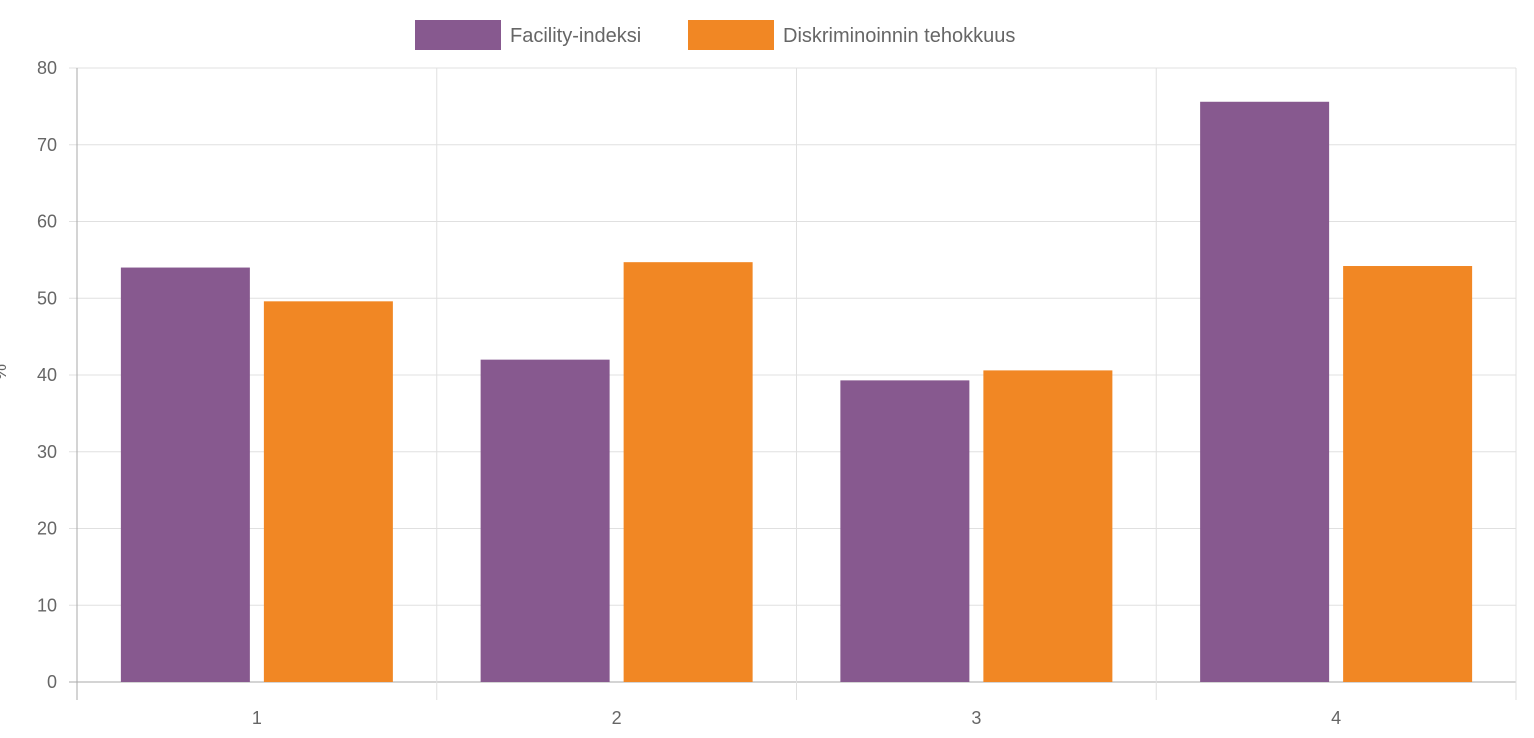  Describe the element at coordinates (47, 145) in the screenshot. I see `y-tick-label: 70` at that location.